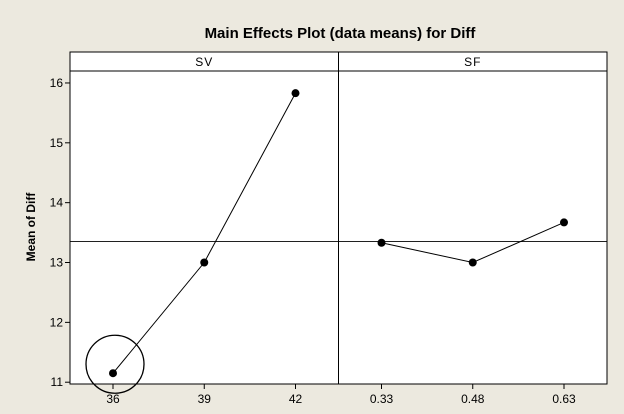  I want to click on panel-label: SF, so click(472, 62).